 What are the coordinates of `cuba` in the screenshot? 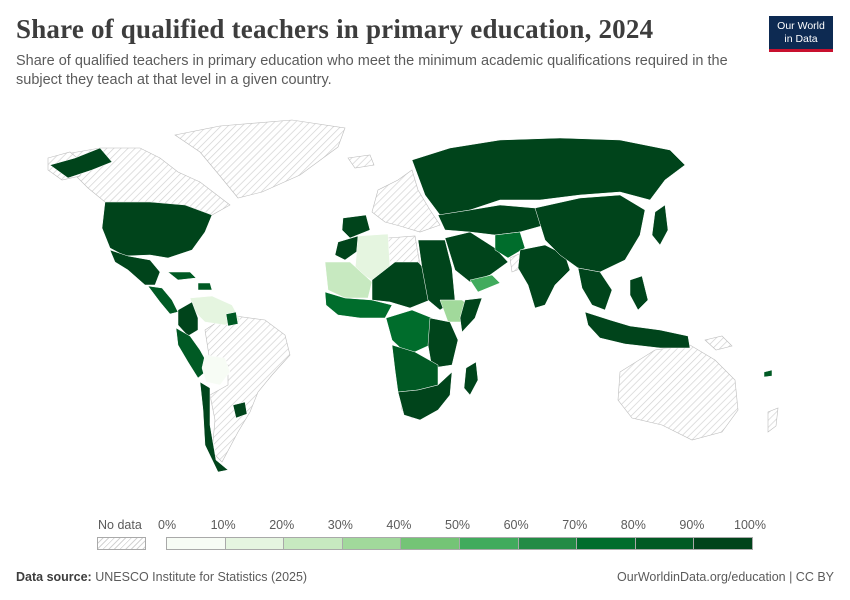 It's located at (182, 276).